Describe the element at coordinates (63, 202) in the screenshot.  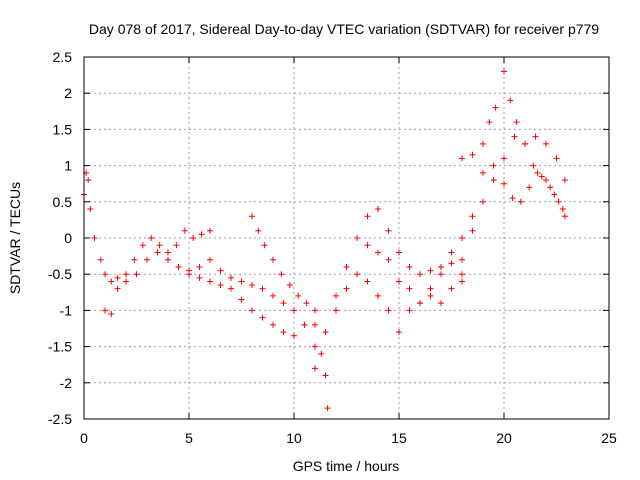
I see `y-tick-label: 0.5` at that location.